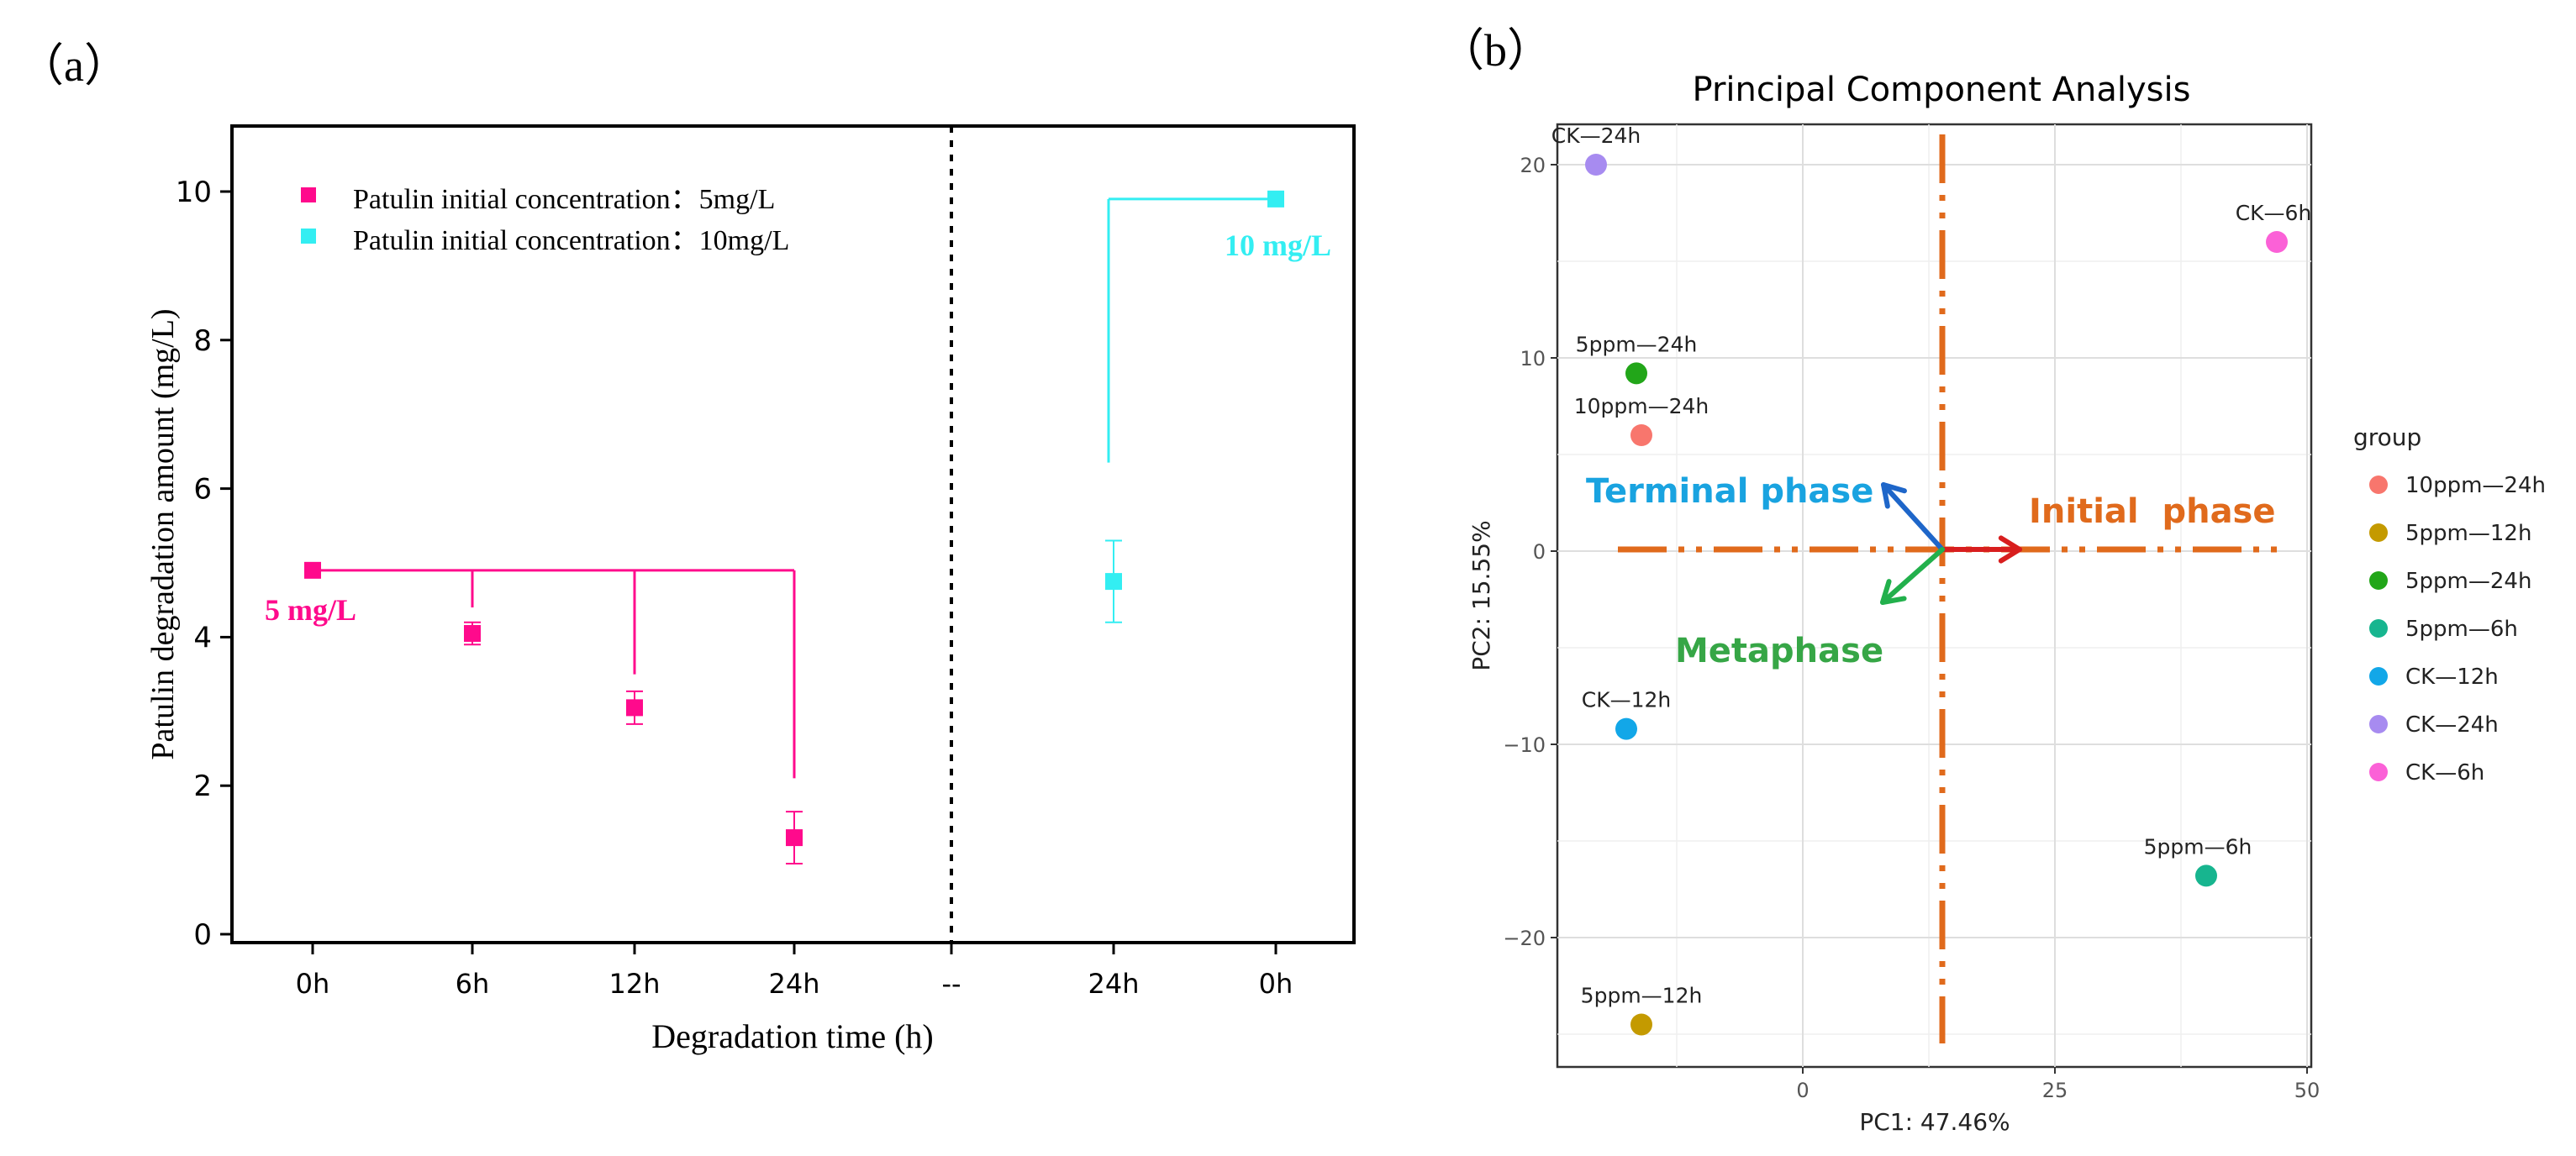 The width and height of the screenshot is (2576, 1156). I want to click on a-ytick-label: 2, so click(202, 787).